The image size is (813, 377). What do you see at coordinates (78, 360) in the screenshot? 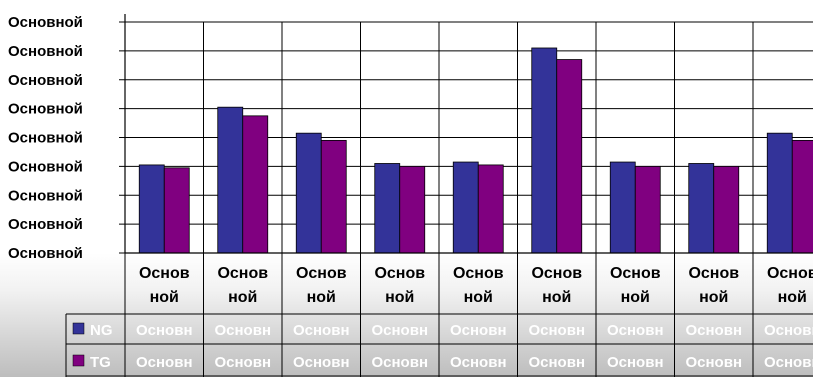
I see `legend-swatch-TG` at bounding box center [78, 360].